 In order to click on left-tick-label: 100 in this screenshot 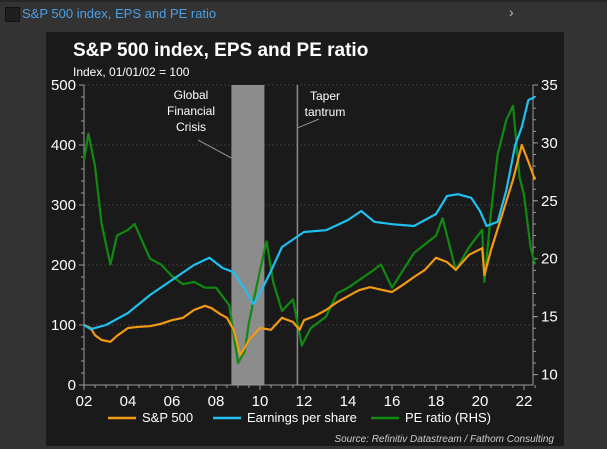, I will do `click(63, 325)`.